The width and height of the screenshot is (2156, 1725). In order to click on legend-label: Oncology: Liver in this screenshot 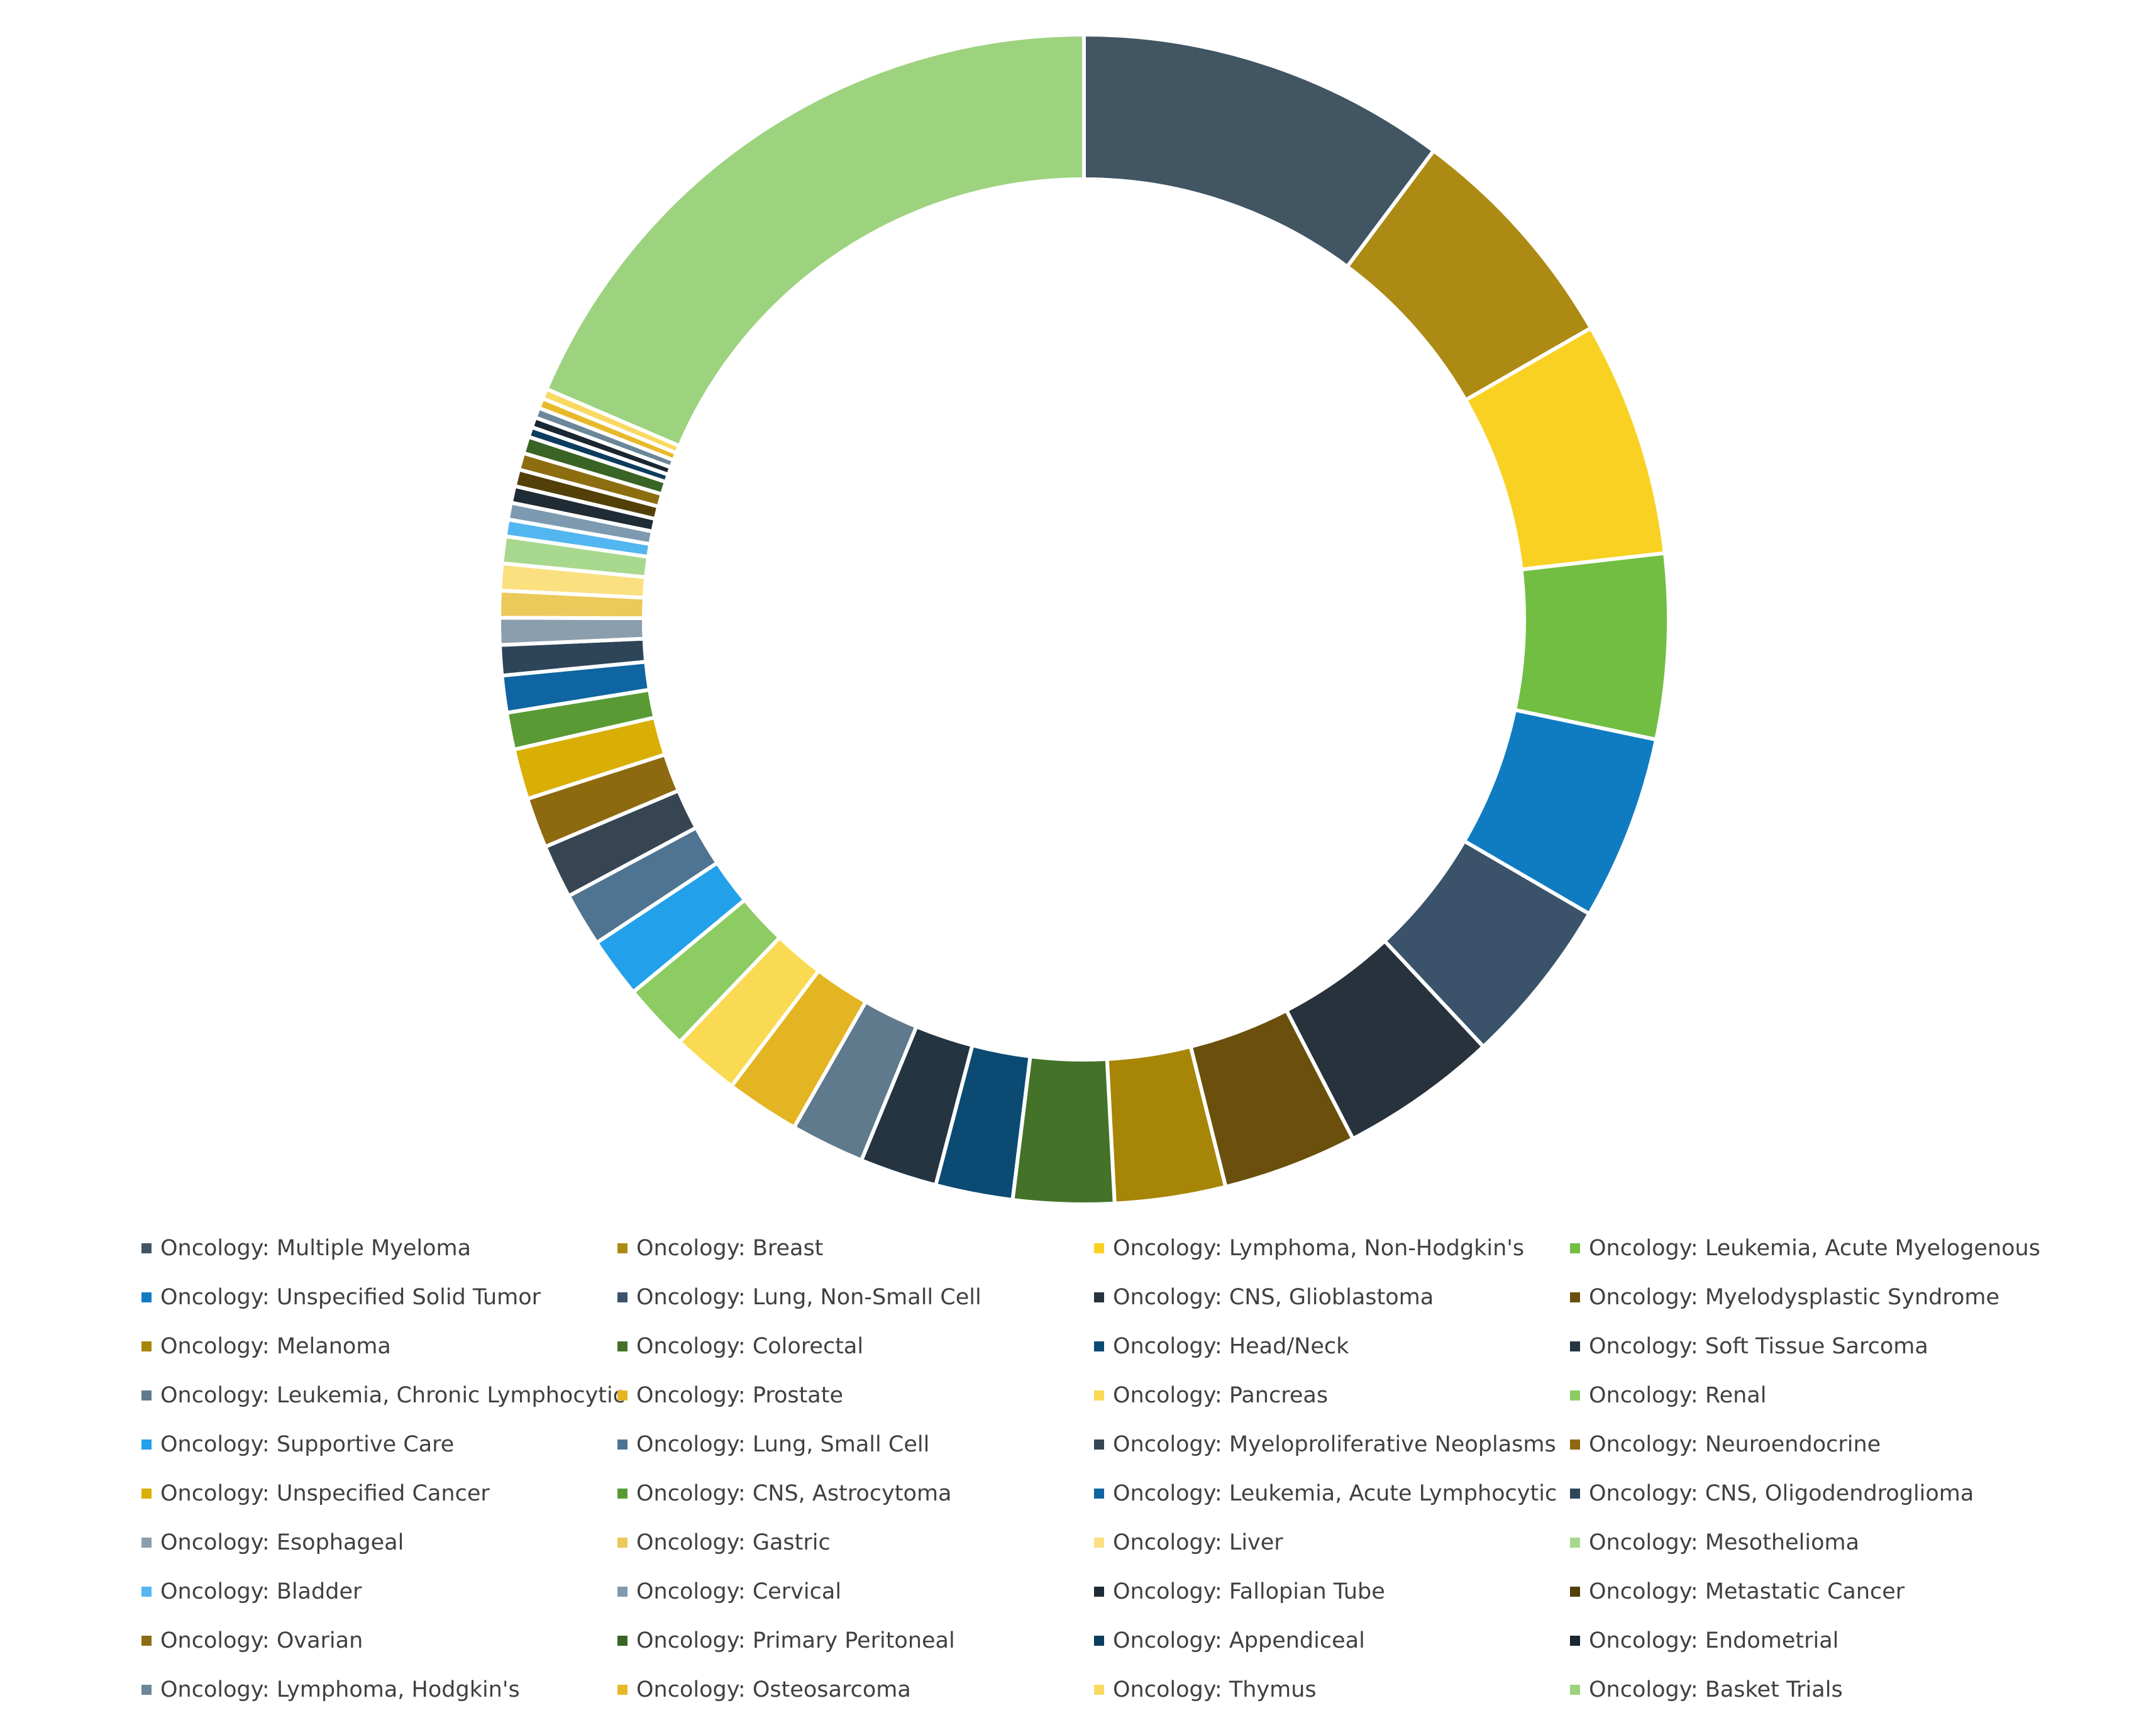, I will do `click(1198, 1542)`.